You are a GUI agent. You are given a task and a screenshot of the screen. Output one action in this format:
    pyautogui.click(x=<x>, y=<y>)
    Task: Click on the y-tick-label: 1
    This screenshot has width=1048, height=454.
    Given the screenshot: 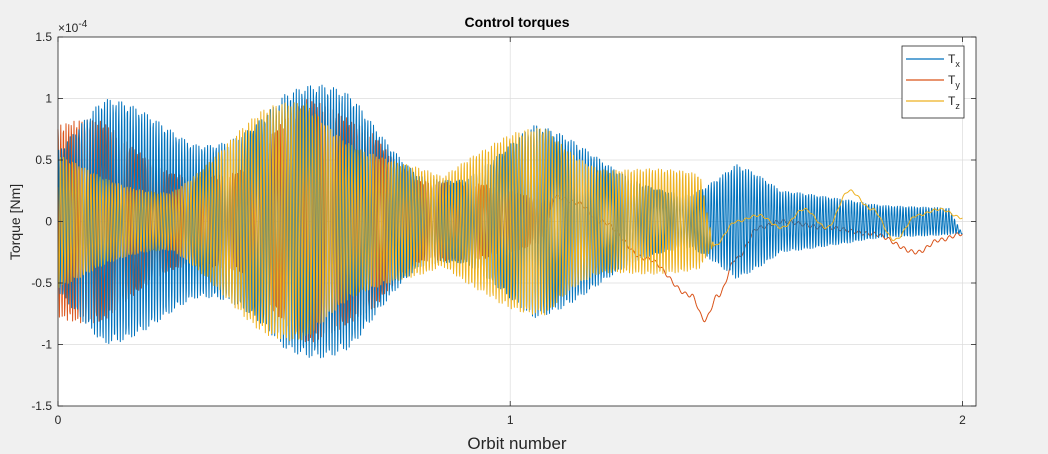 What is the action you would take?
    pyautogui.click(x=48, y=99)
    